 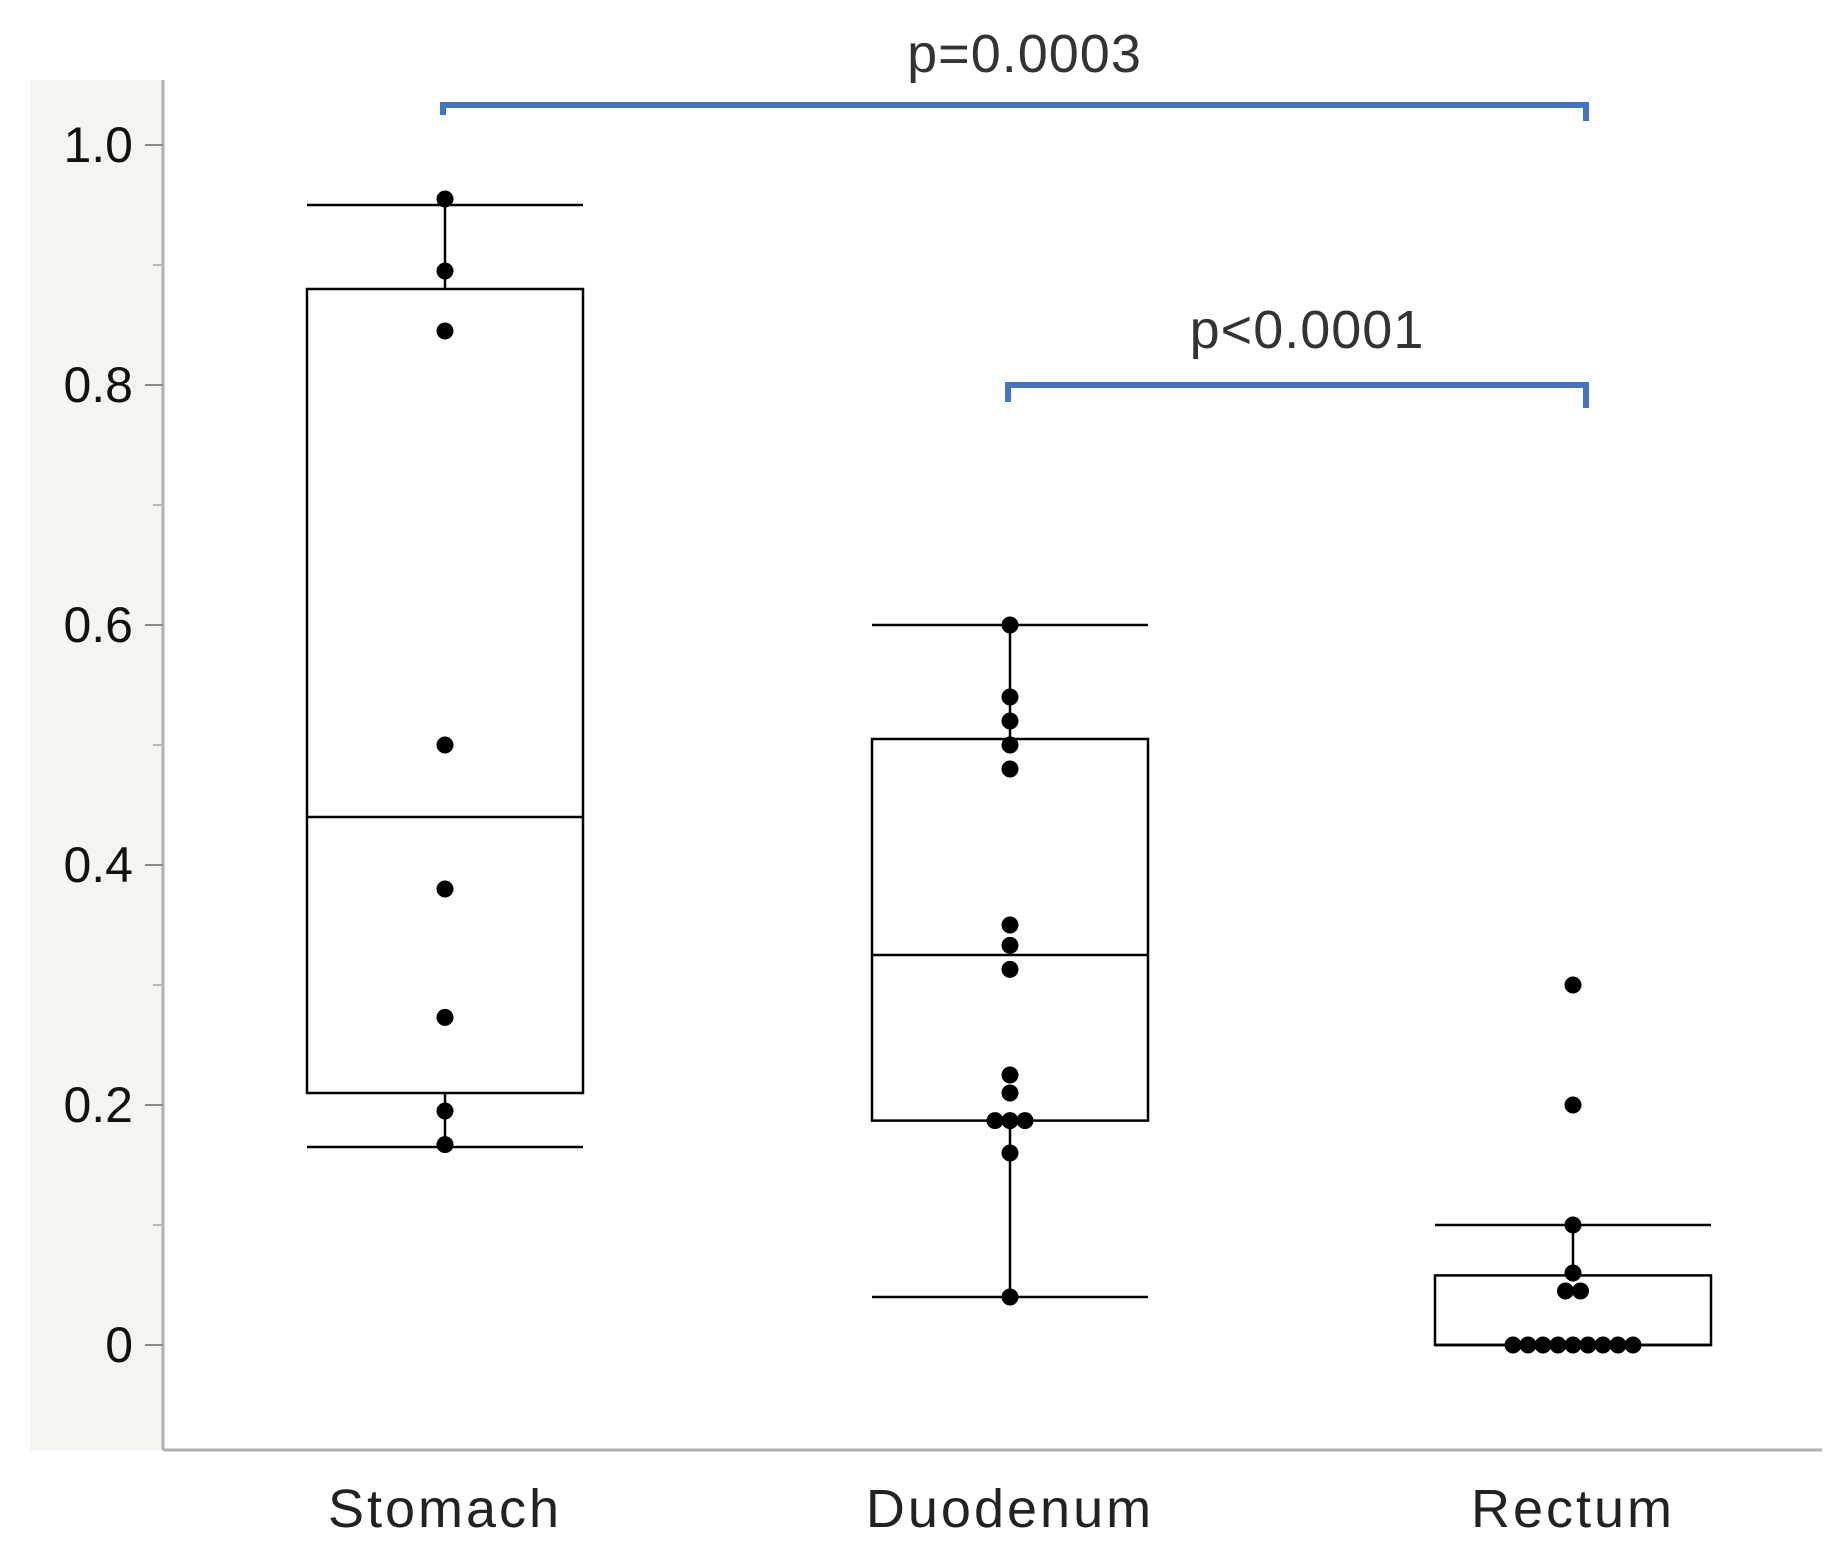 I want to click on points-stomach, so click(x=445, y=672).